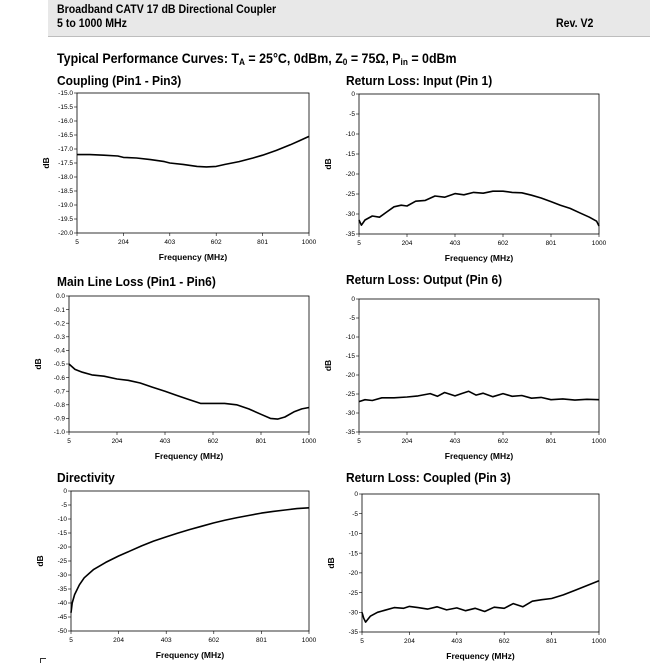 The image size is (650, 667). What do you see at coordinates (351, 337) in the screenshot?
I see `rl-output-ytick-label: -10` at bounding box center [351, 337].